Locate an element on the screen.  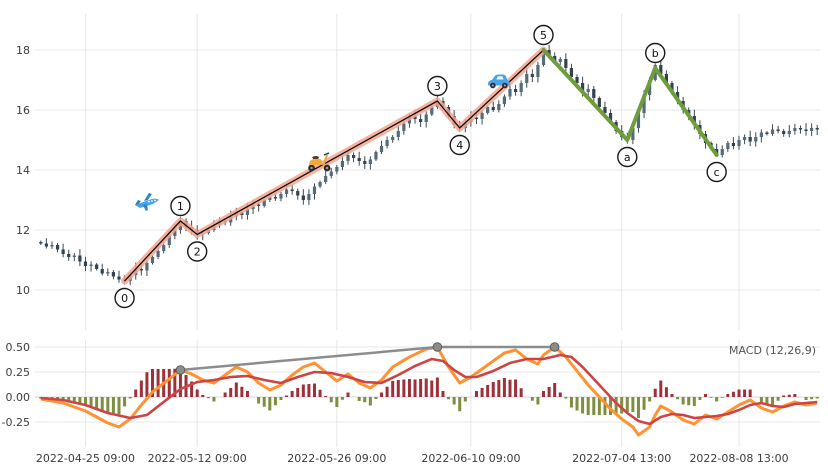
macd-y-tick-label: 0.50 is located at coordinates (18, 347).